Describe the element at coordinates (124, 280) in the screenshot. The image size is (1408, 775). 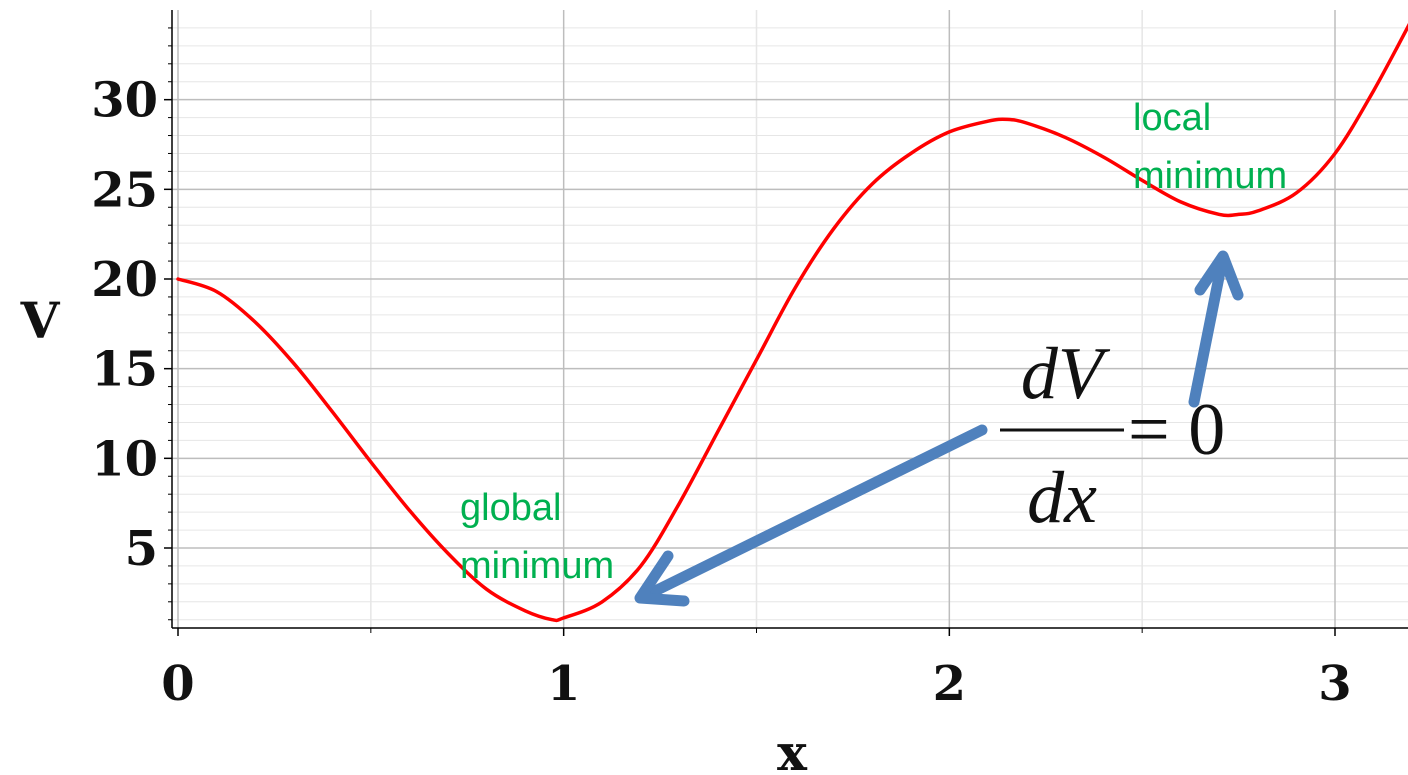
I see `y-tick-label: 20` at that location.